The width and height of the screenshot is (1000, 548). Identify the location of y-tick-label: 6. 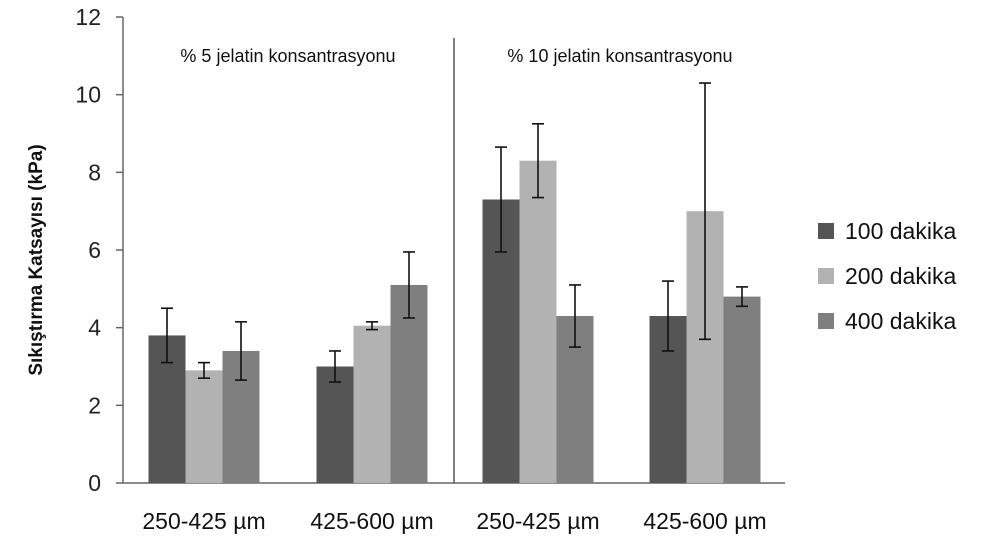
(94, 250).